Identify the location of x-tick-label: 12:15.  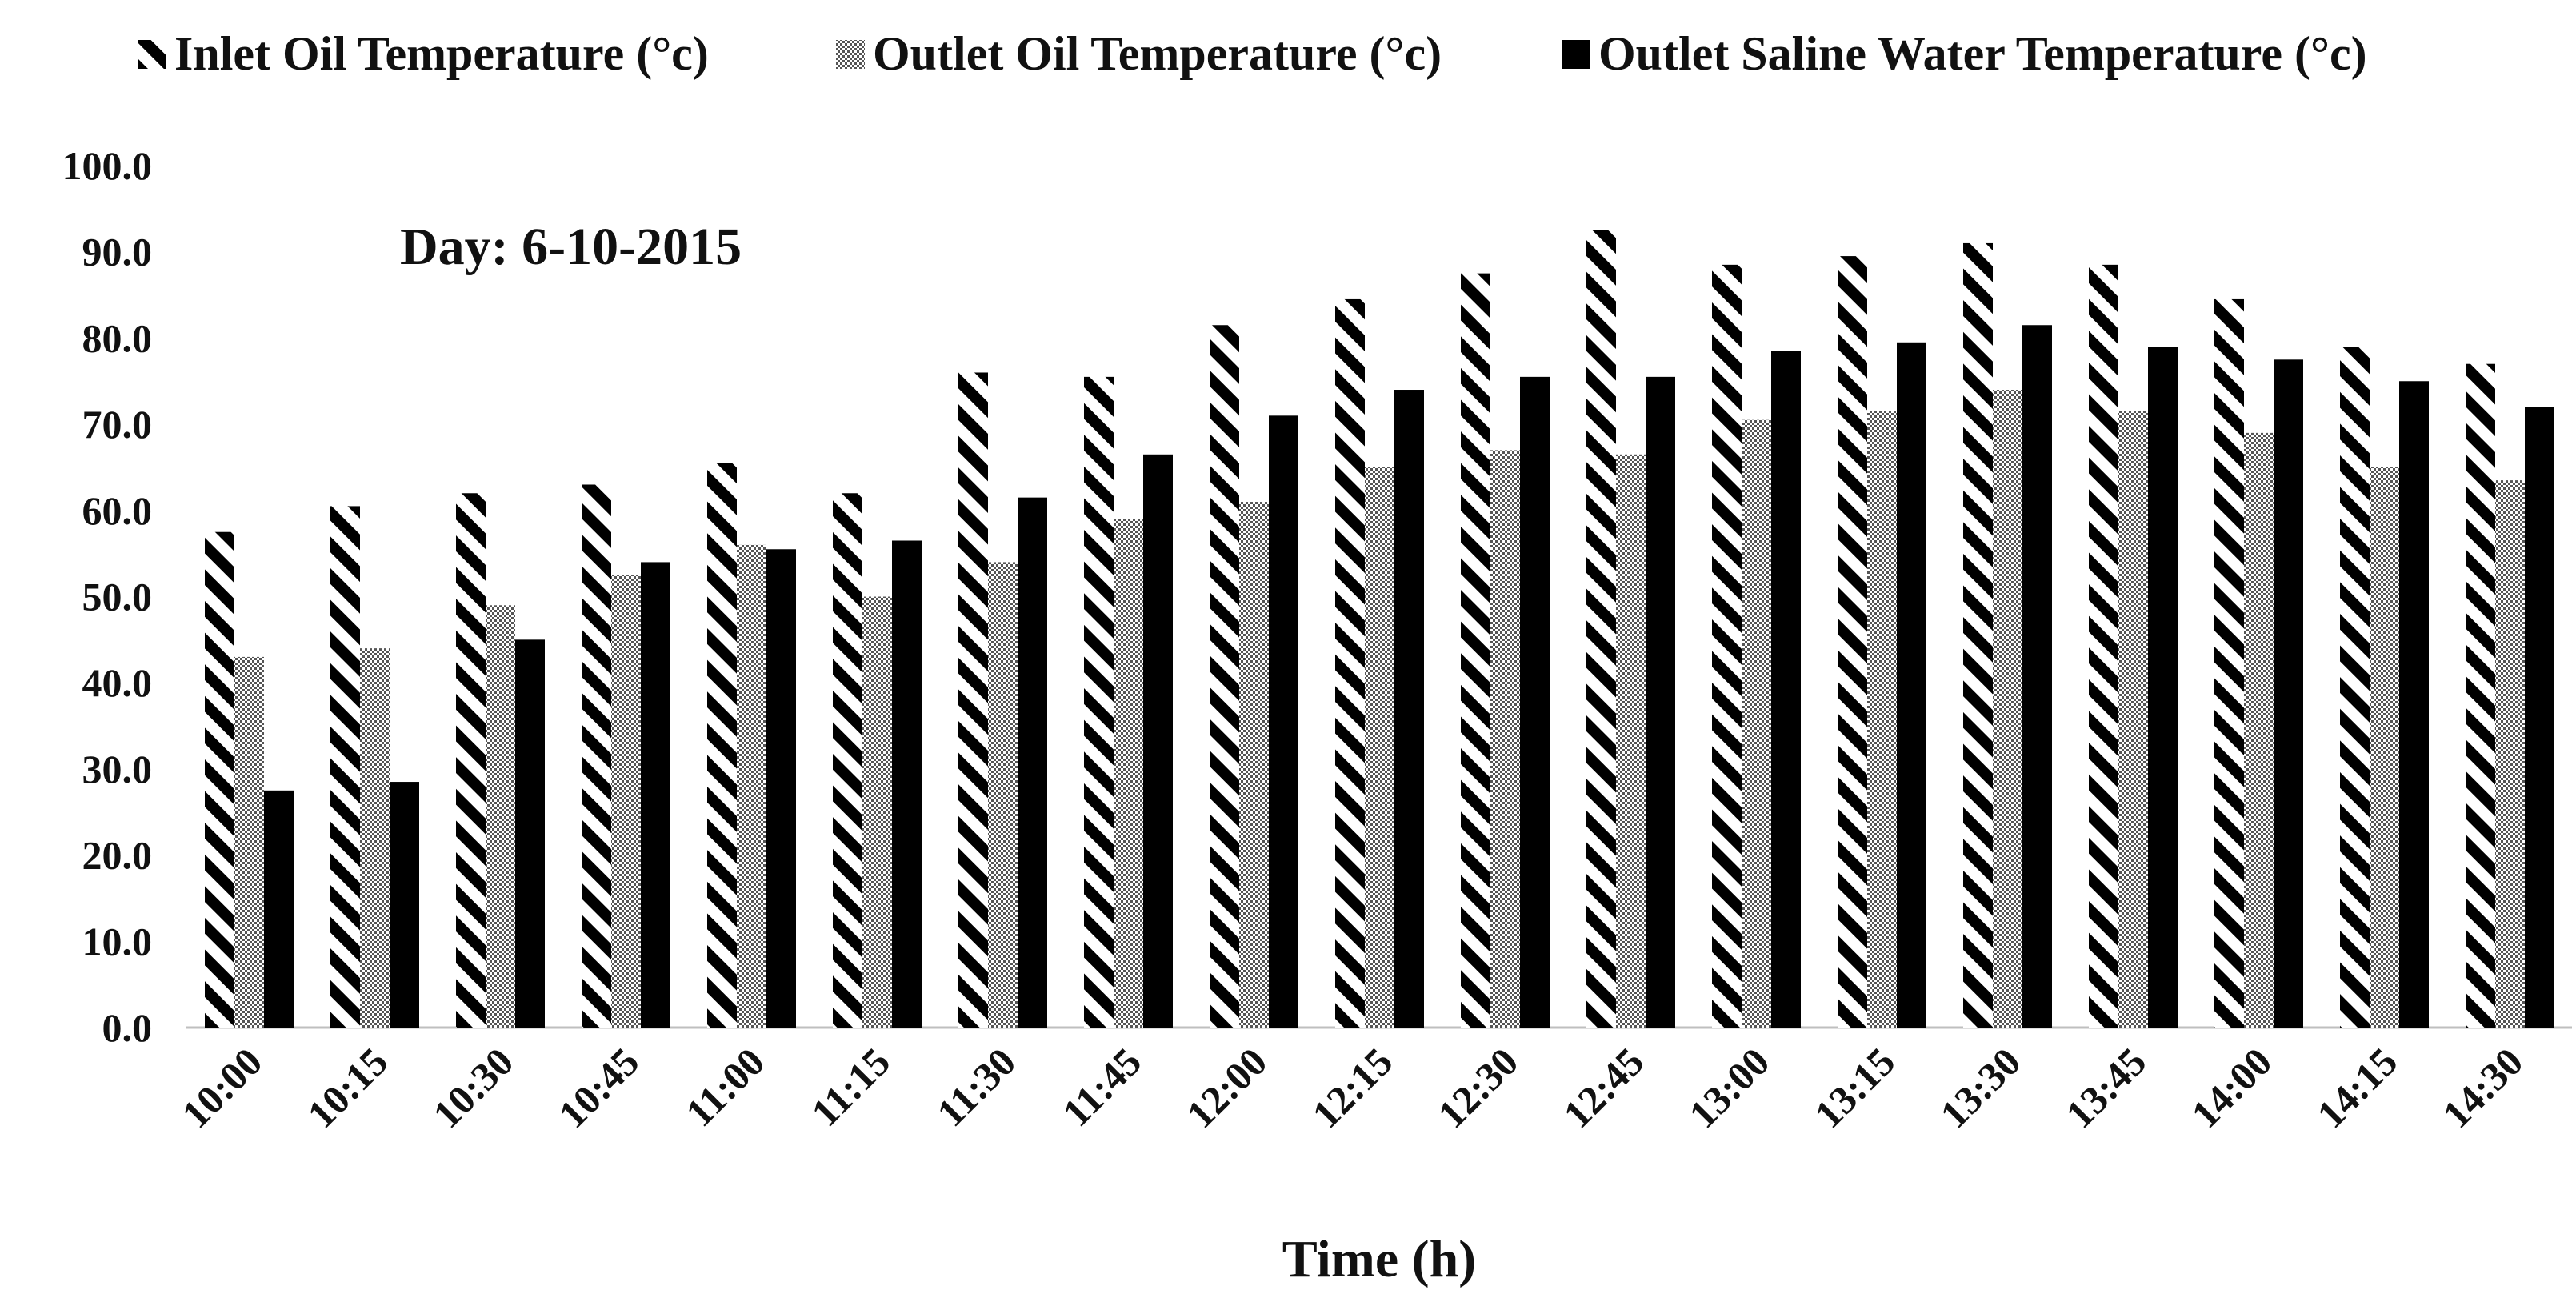
(1352, 1087).